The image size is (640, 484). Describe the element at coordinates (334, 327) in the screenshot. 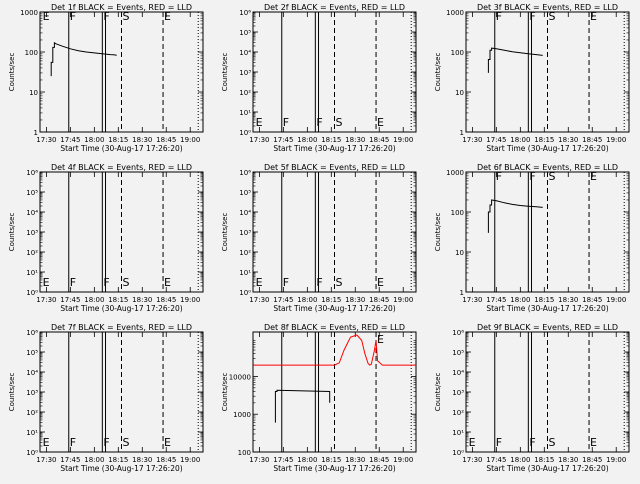

I see `panel-title: Det 8f BLACK = Events, RED = LLD` at that location.